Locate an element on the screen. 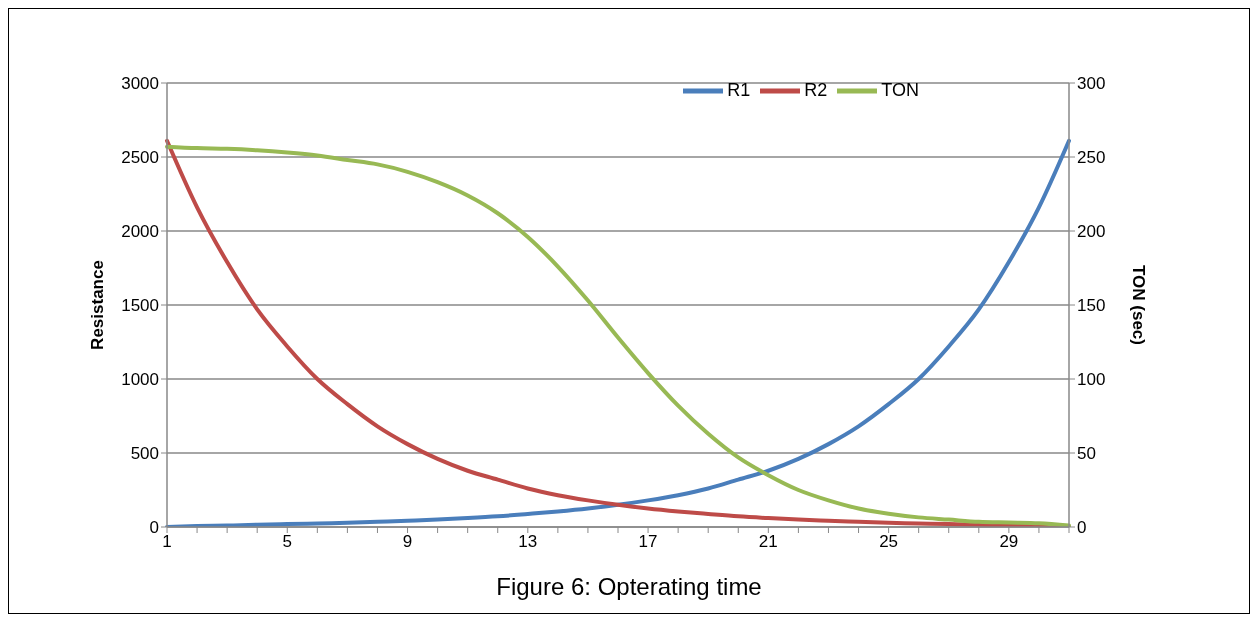  y-tick-label: 1000 is located at coordinates (140, 380).